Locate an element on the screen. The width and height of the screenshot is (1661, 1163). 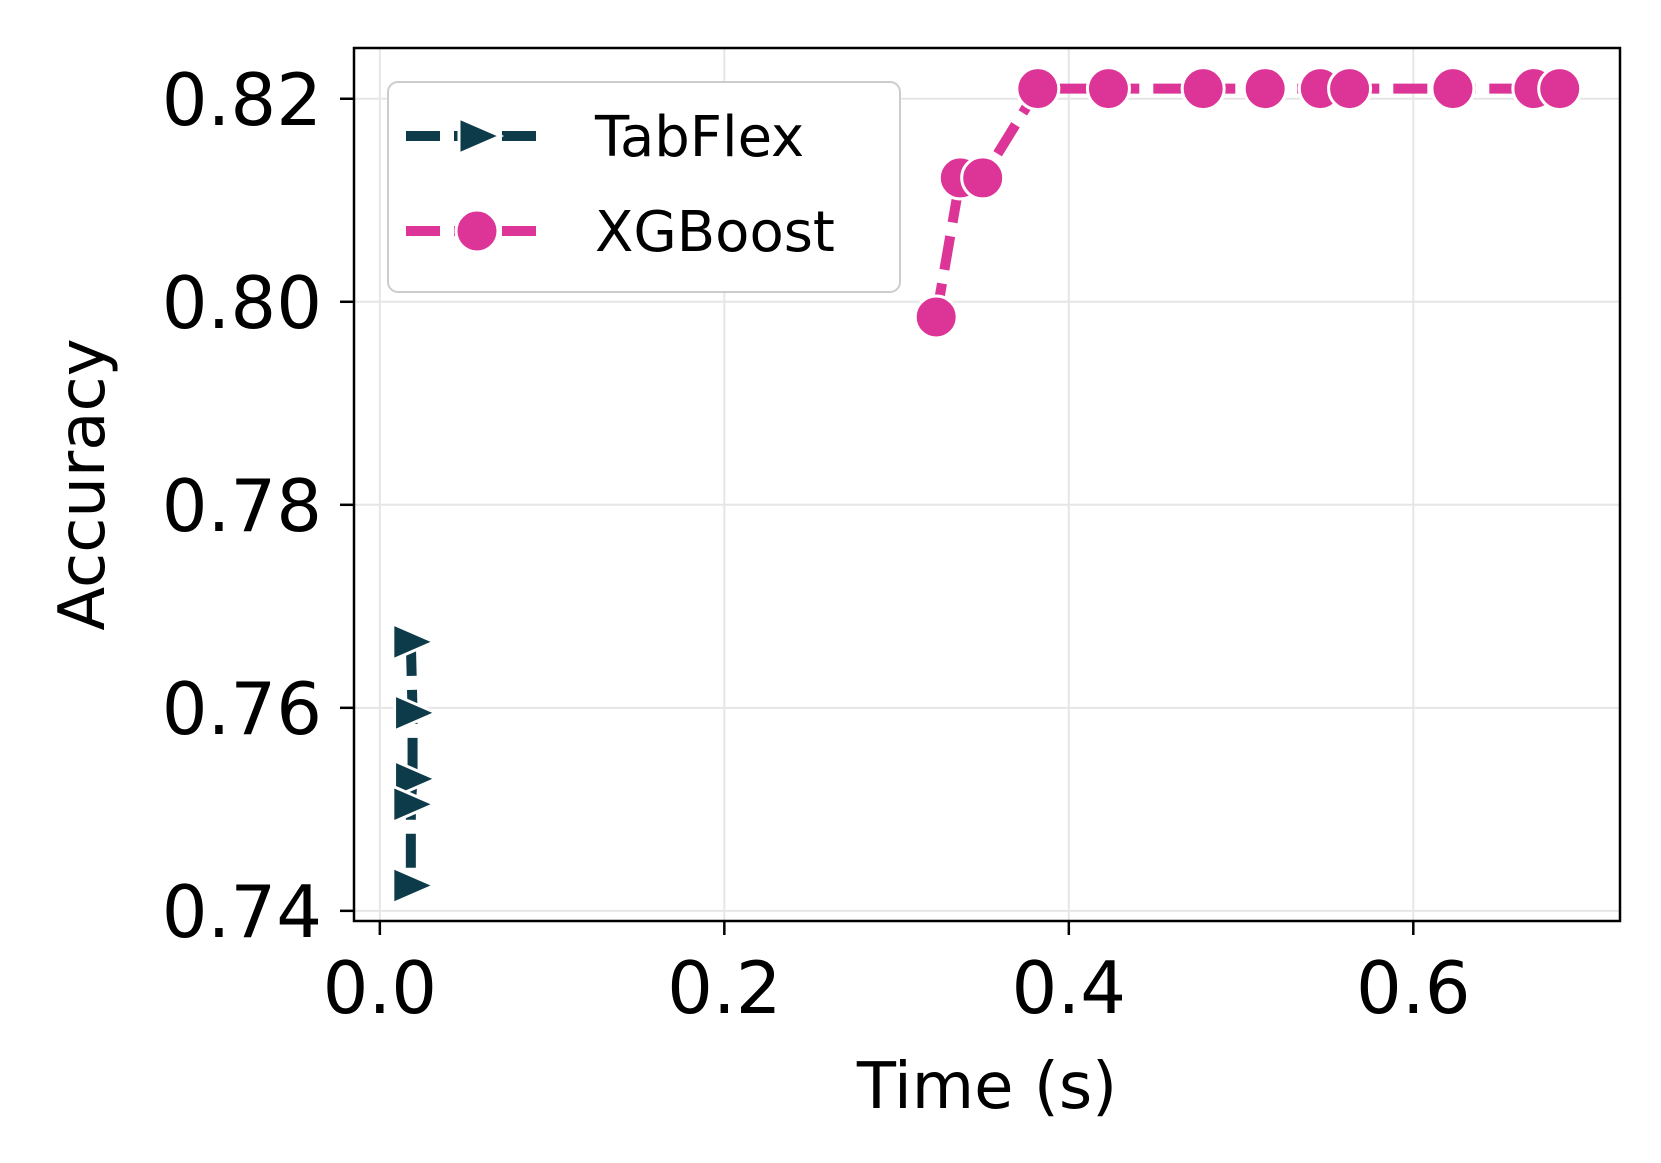
x-tick-label-1: 0.2 is located at coordinates (724, 988).